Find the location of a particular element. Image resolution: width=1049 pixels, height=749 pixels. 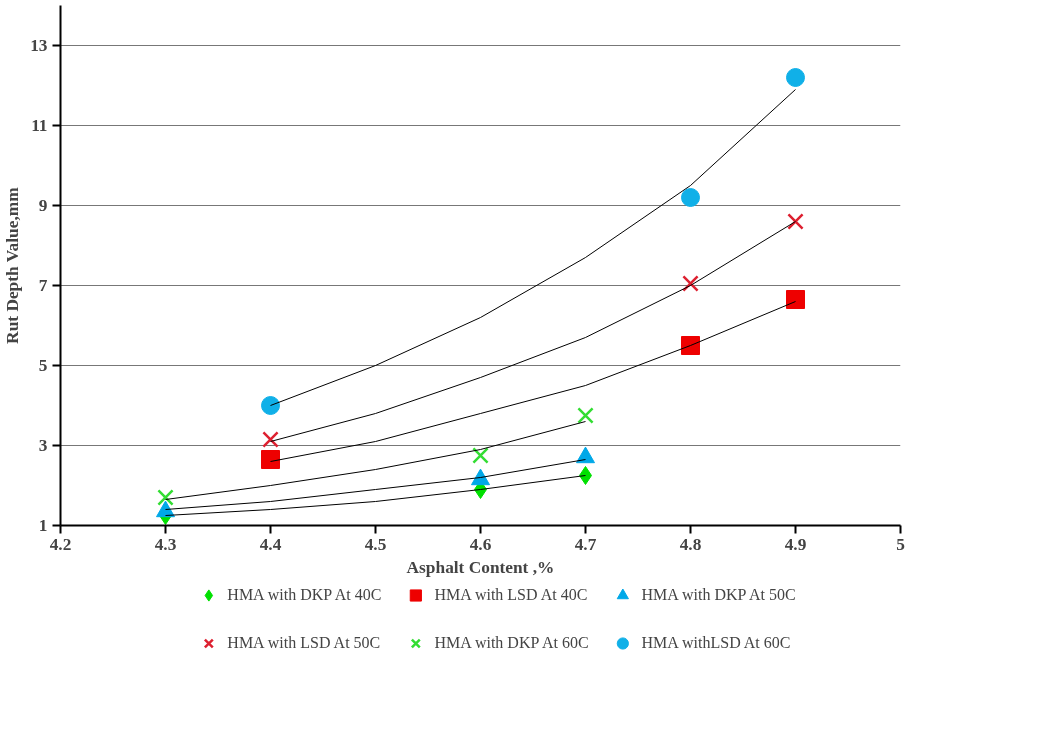

x-tick-label: 4.5 is located at coordinates (375, 544).